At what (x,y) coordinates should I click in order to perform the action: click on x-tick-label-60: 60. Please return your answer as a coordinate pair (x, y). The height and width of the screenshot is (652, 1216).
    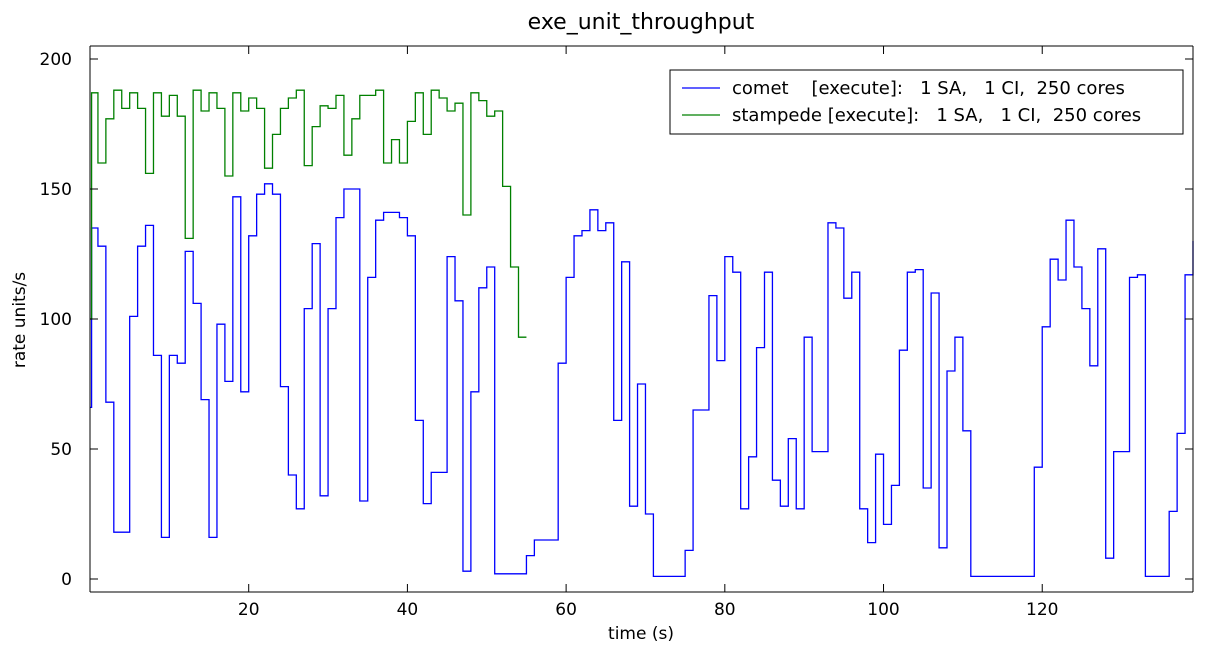
    Looking at the image, I should click on (566, 610).